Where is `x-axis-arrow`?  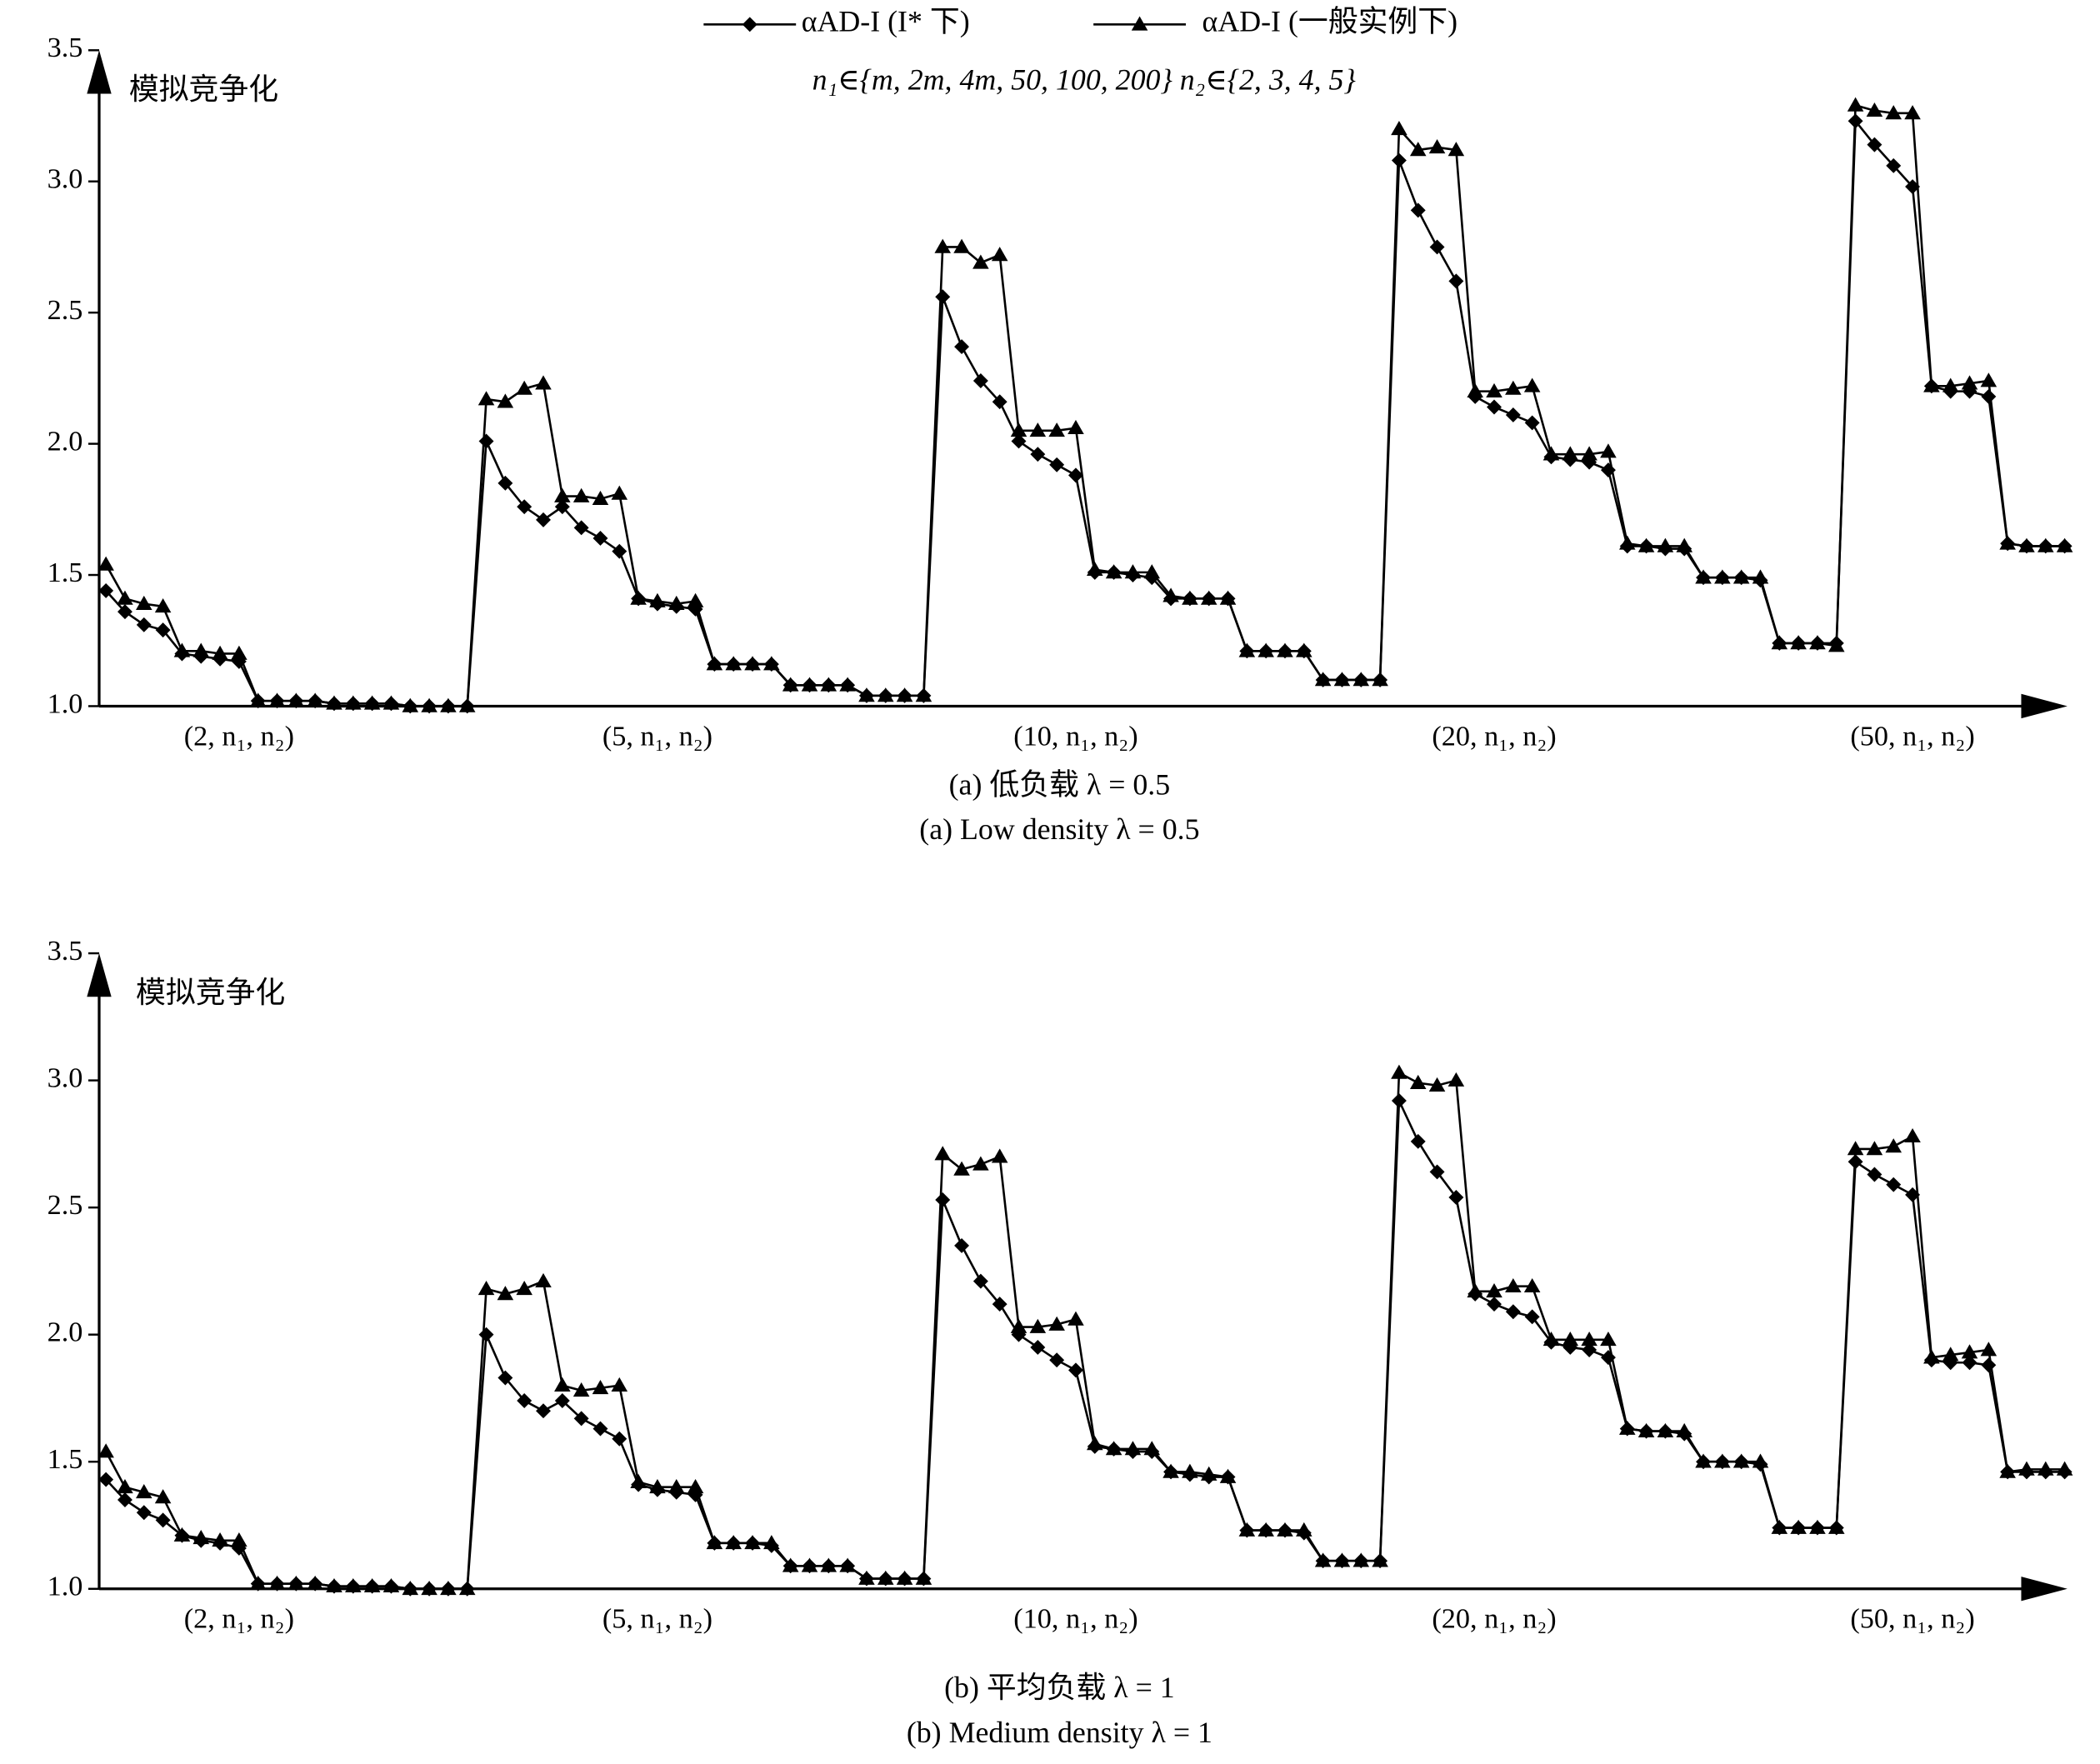
x-axis-arrow is located at coordinates (2045, 1589).